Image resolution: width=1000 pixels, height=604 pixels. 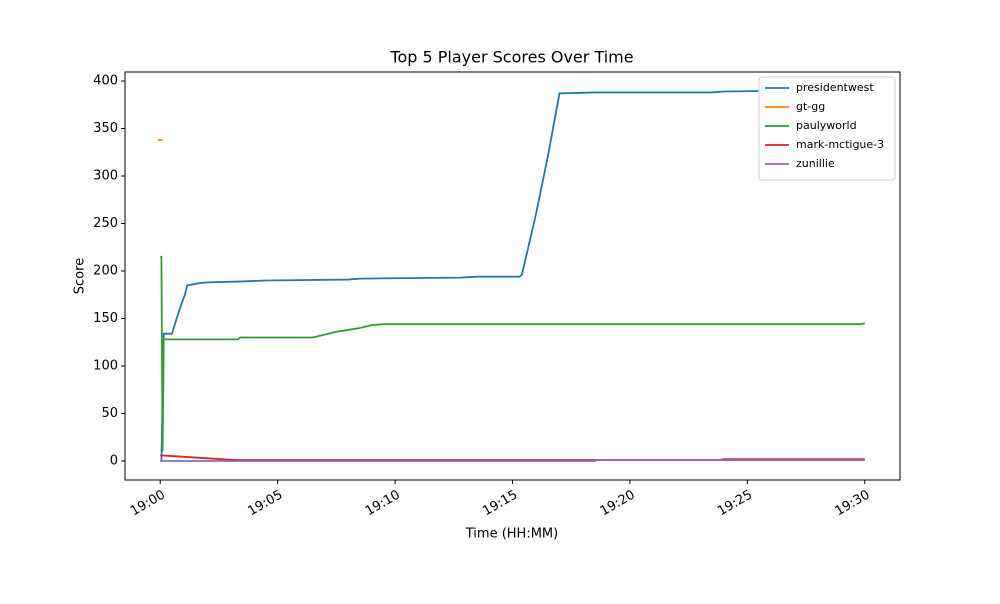 What do you see at coordinates (105, 81) in the screenshot?
I see `y-tick-label: 400` at bounding box center [105, 81].